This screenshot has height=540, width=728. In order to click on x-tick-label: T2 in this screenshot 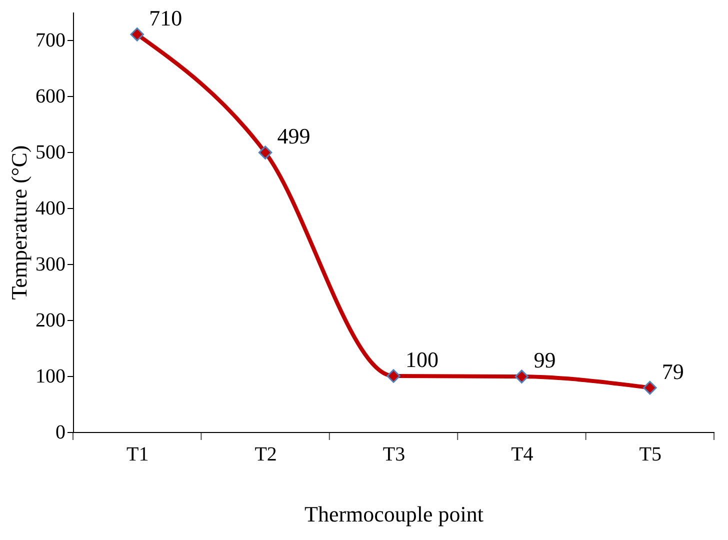, I will do `click(265, 455)`.